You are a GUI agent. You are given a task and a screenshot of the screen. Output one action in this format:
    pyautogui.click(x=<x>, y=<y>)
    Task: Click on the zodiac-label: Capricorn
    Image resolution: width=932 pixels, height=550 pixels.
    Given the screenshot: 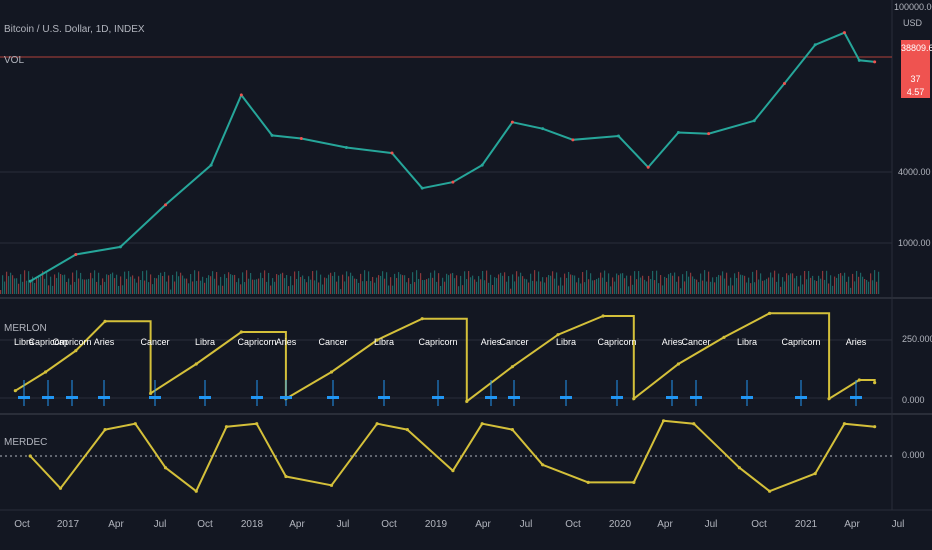 What is the action you would take?
    pyautogui.click(x=437, y=342)
    